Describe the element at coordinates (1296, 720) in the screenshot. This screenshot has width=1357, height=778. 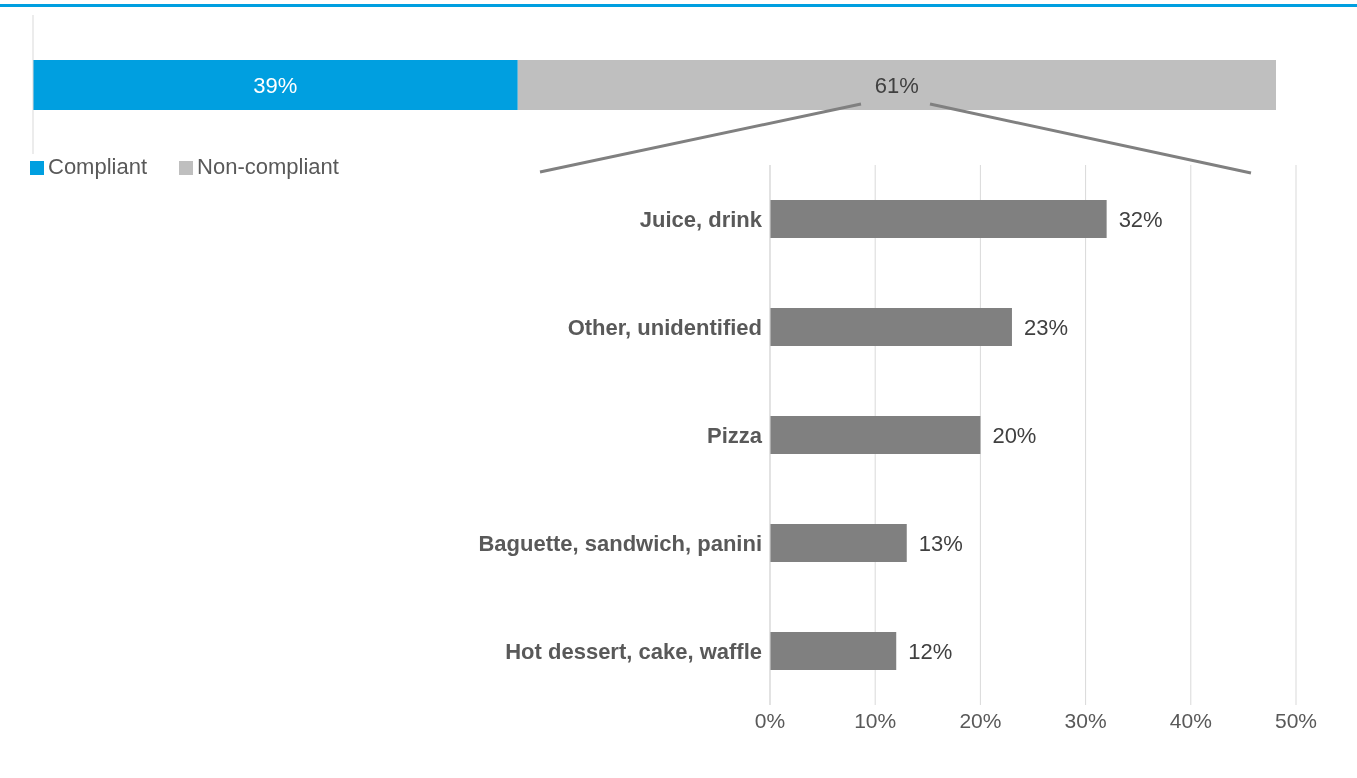
I see `x-tick-label: 50%` at that location.